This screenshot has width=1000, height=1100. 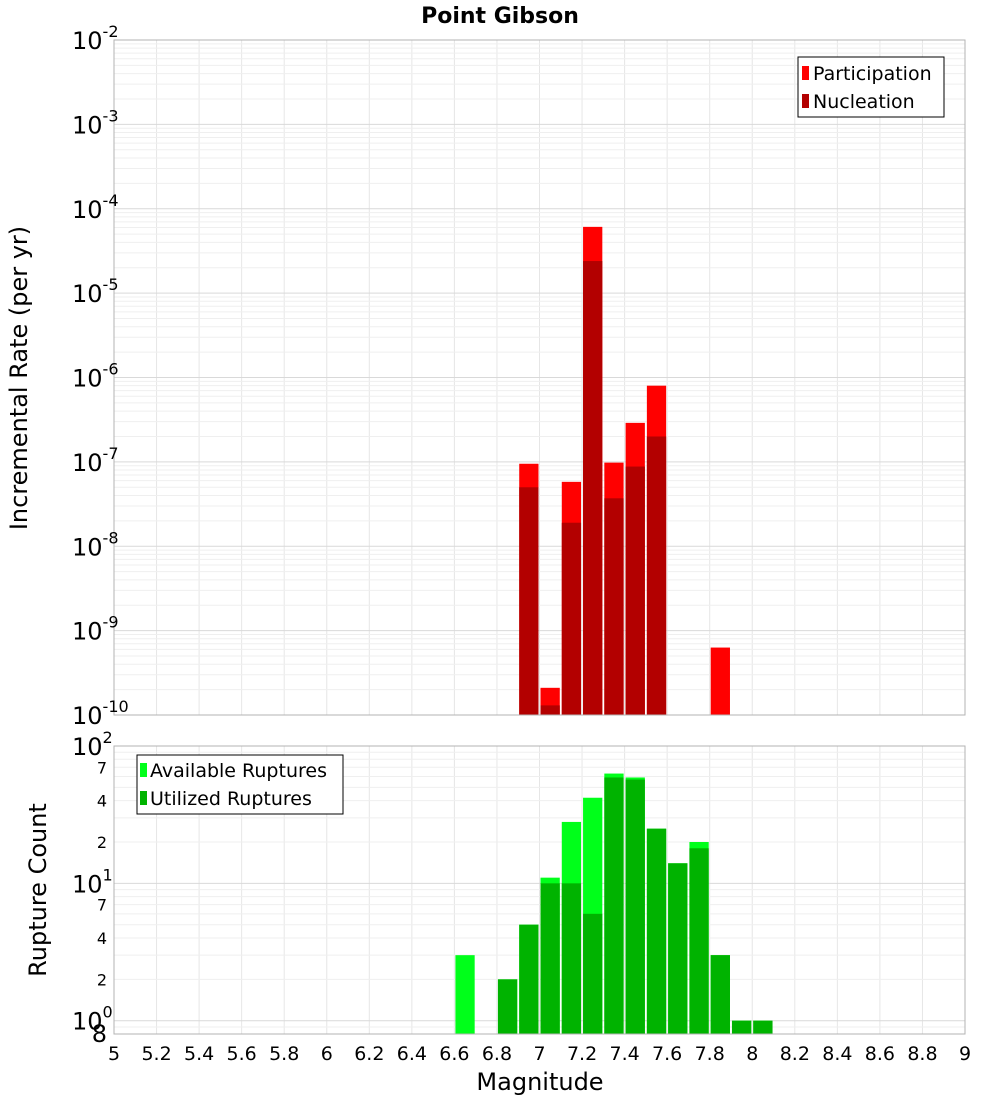 I want to click on x-axis-label: Magnitude, so click(x=539, y=1082).